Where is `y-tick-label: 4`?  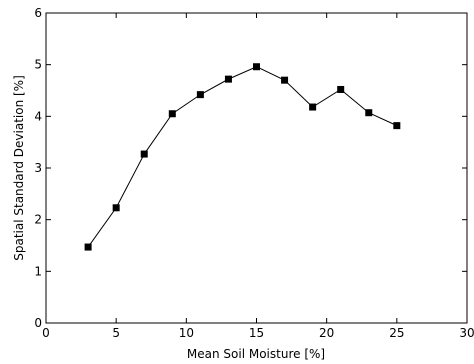 y-tick-label: 4 is located at coordinates (38, 116).